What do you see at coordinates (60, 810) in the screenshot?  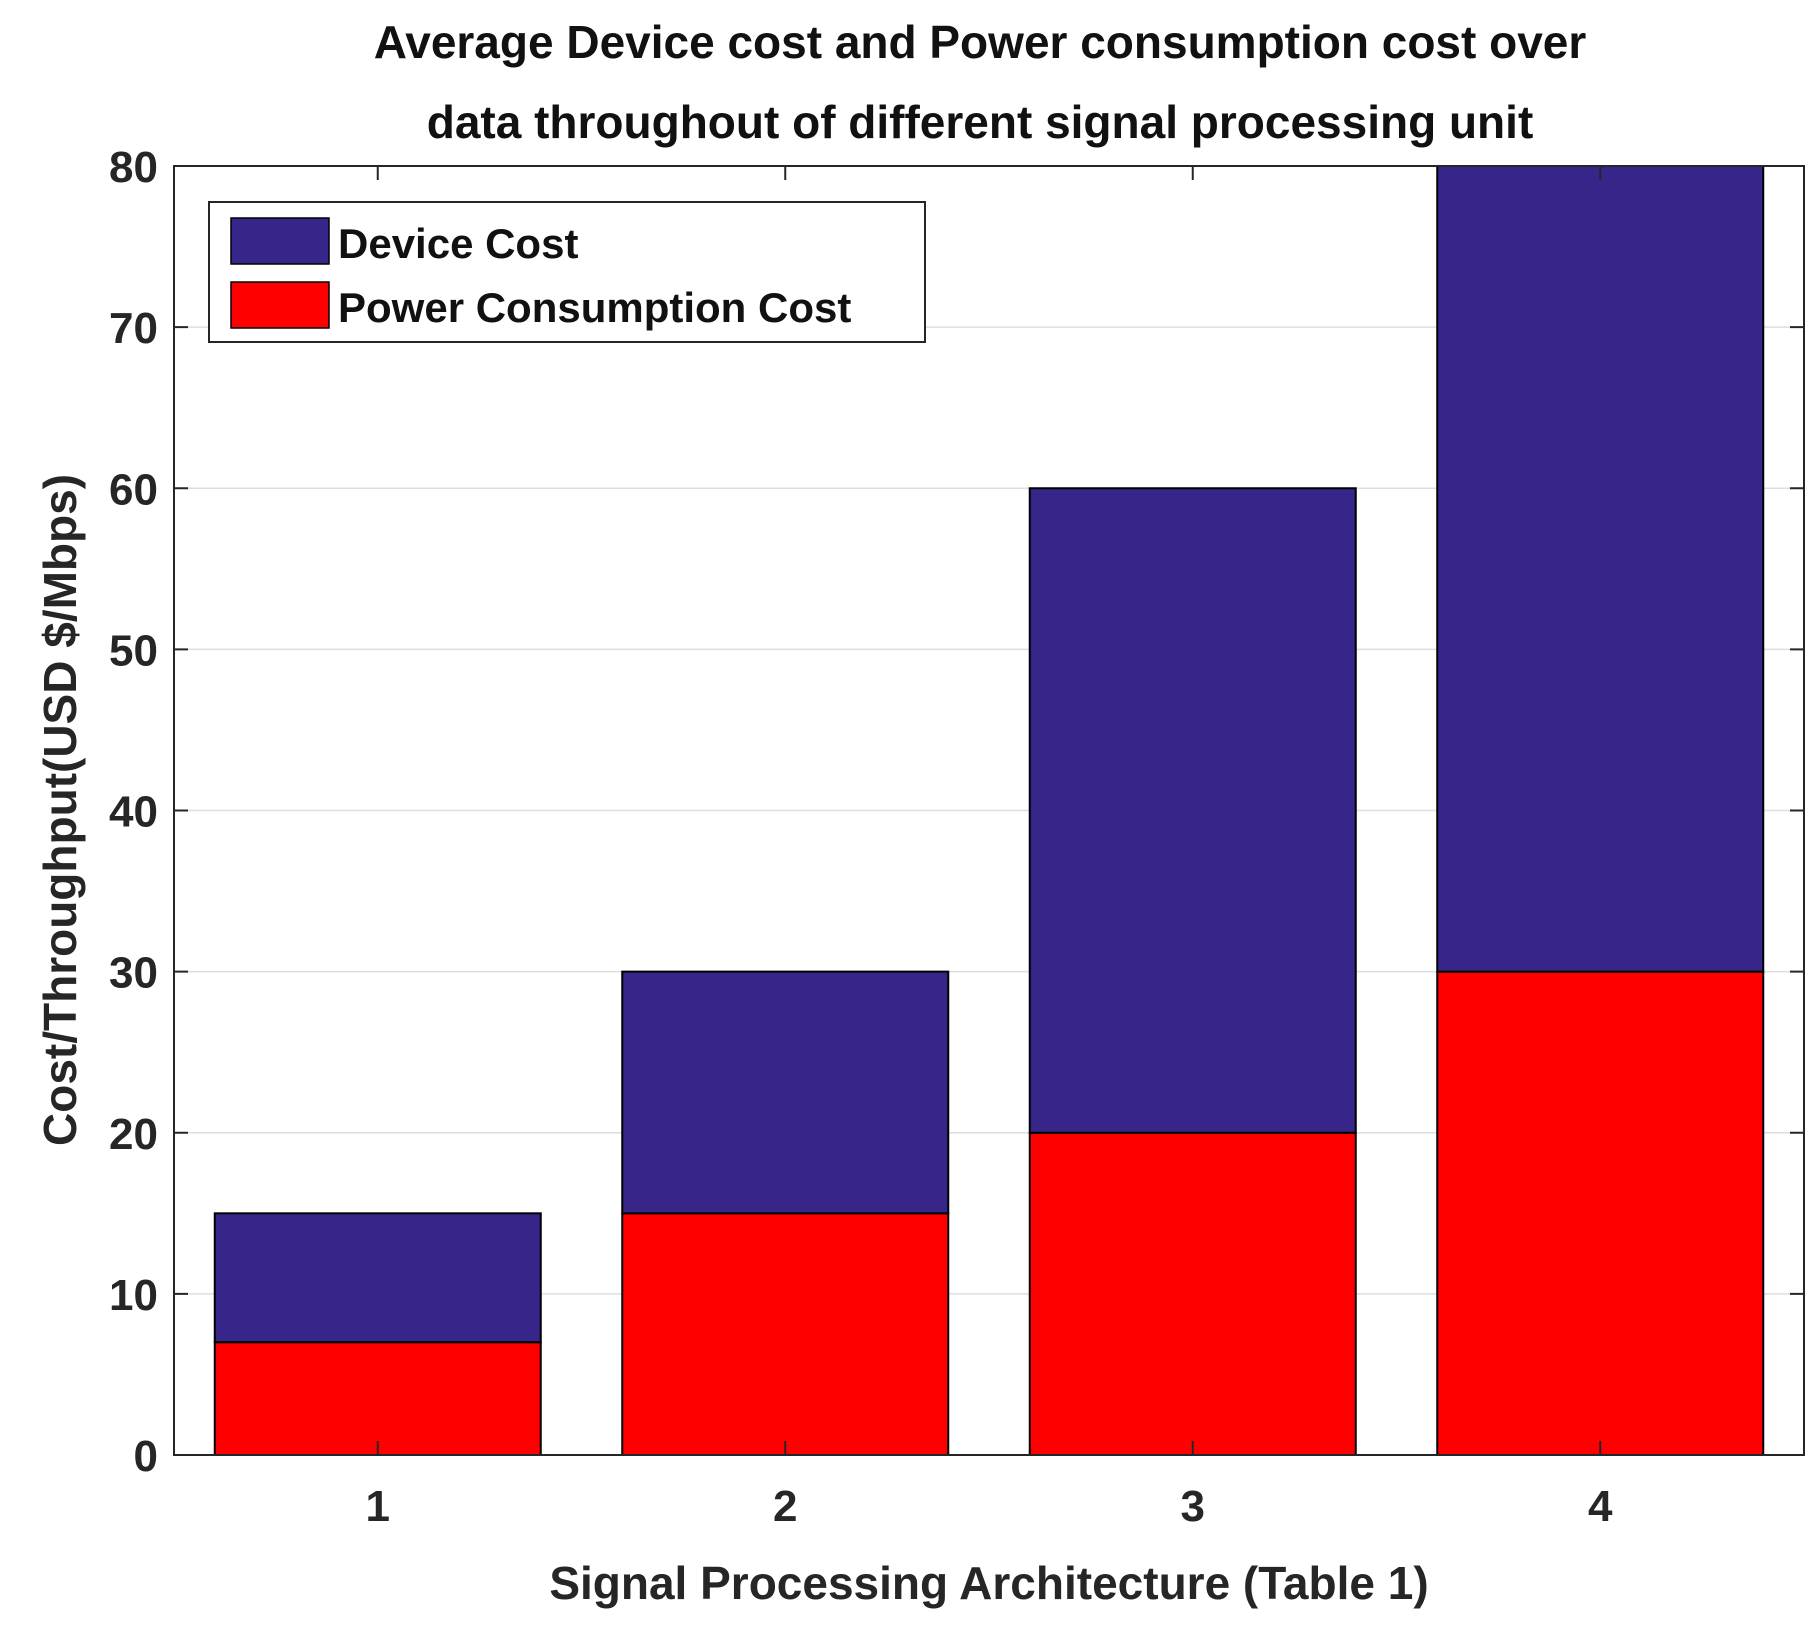 I see `y-axis-label: Cost/Throughput(USD $/Mbps)` at bounding box center [60, 810].